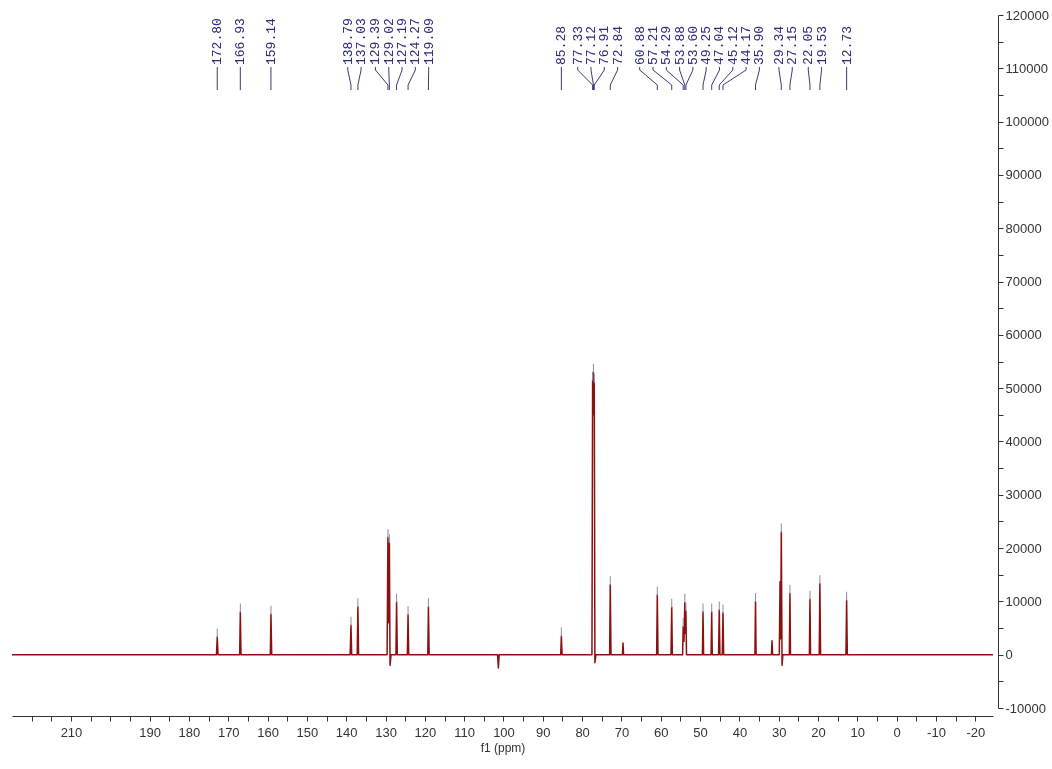  What do you see at coordinates (1027, 122) in the screenshot?
I see `y-tick-label: 100000` at bounding box center [1027, 122].